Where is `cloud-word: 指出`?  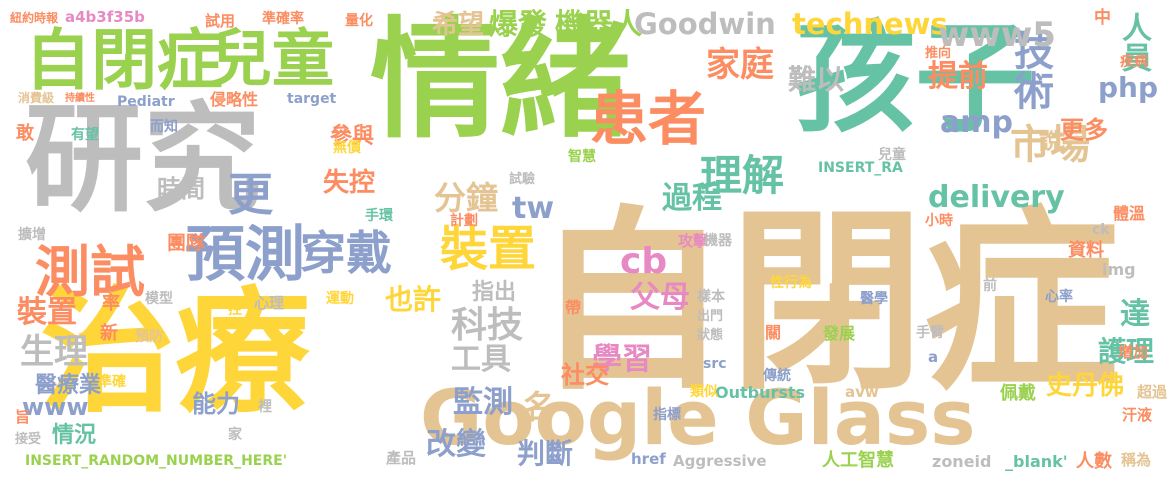
cloud-word: 指出 is located at coordinates (494, 292).